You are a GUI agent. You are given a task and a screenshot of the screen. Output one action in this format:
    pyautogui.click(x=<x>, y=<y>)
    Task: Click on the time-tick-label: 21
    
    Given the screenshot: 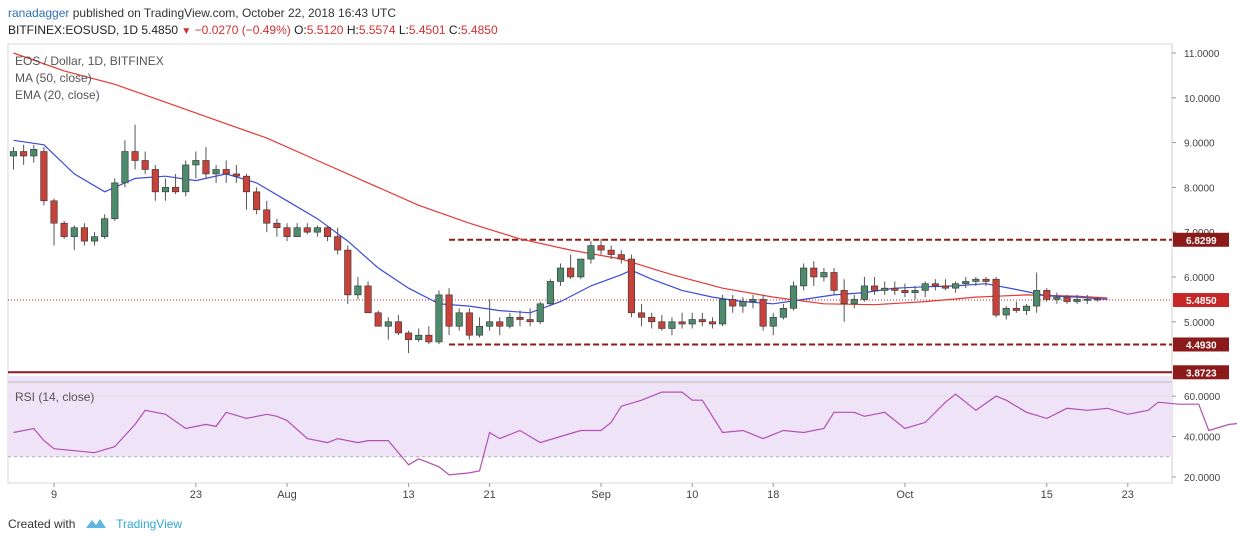 What is the action you would take?
    pyautogui.click(x=489, y=495)
    